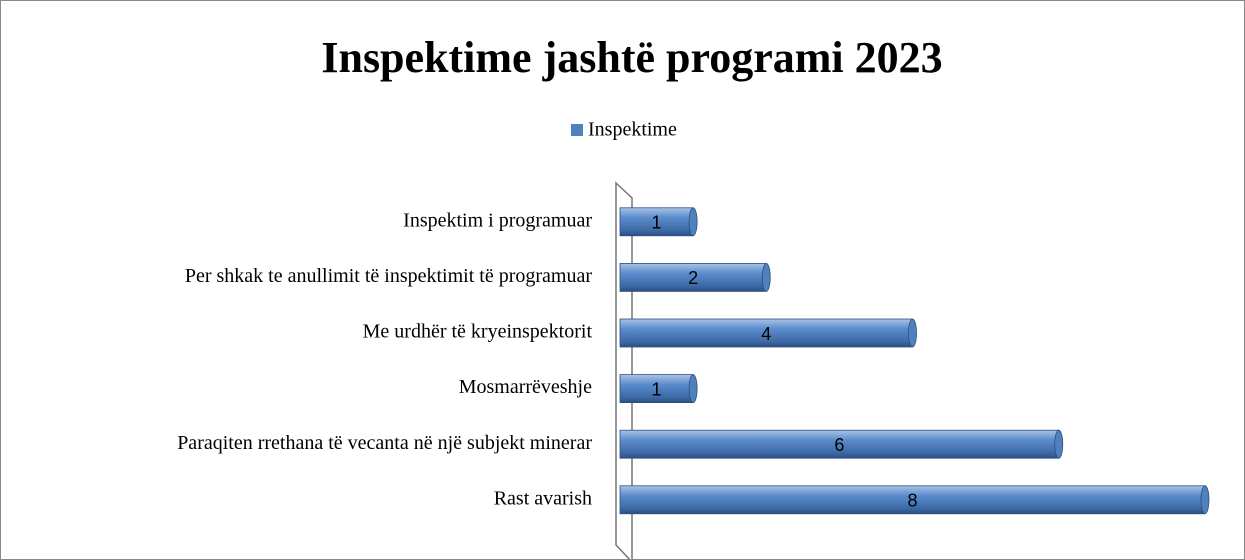 The width and height of the screenshot is (1245, 560). What do you see at coordinates (631, 57) in the screenshot?
I see `chart-title: Inspektime jashtë programi 2023` at bounding box center [631, 57].